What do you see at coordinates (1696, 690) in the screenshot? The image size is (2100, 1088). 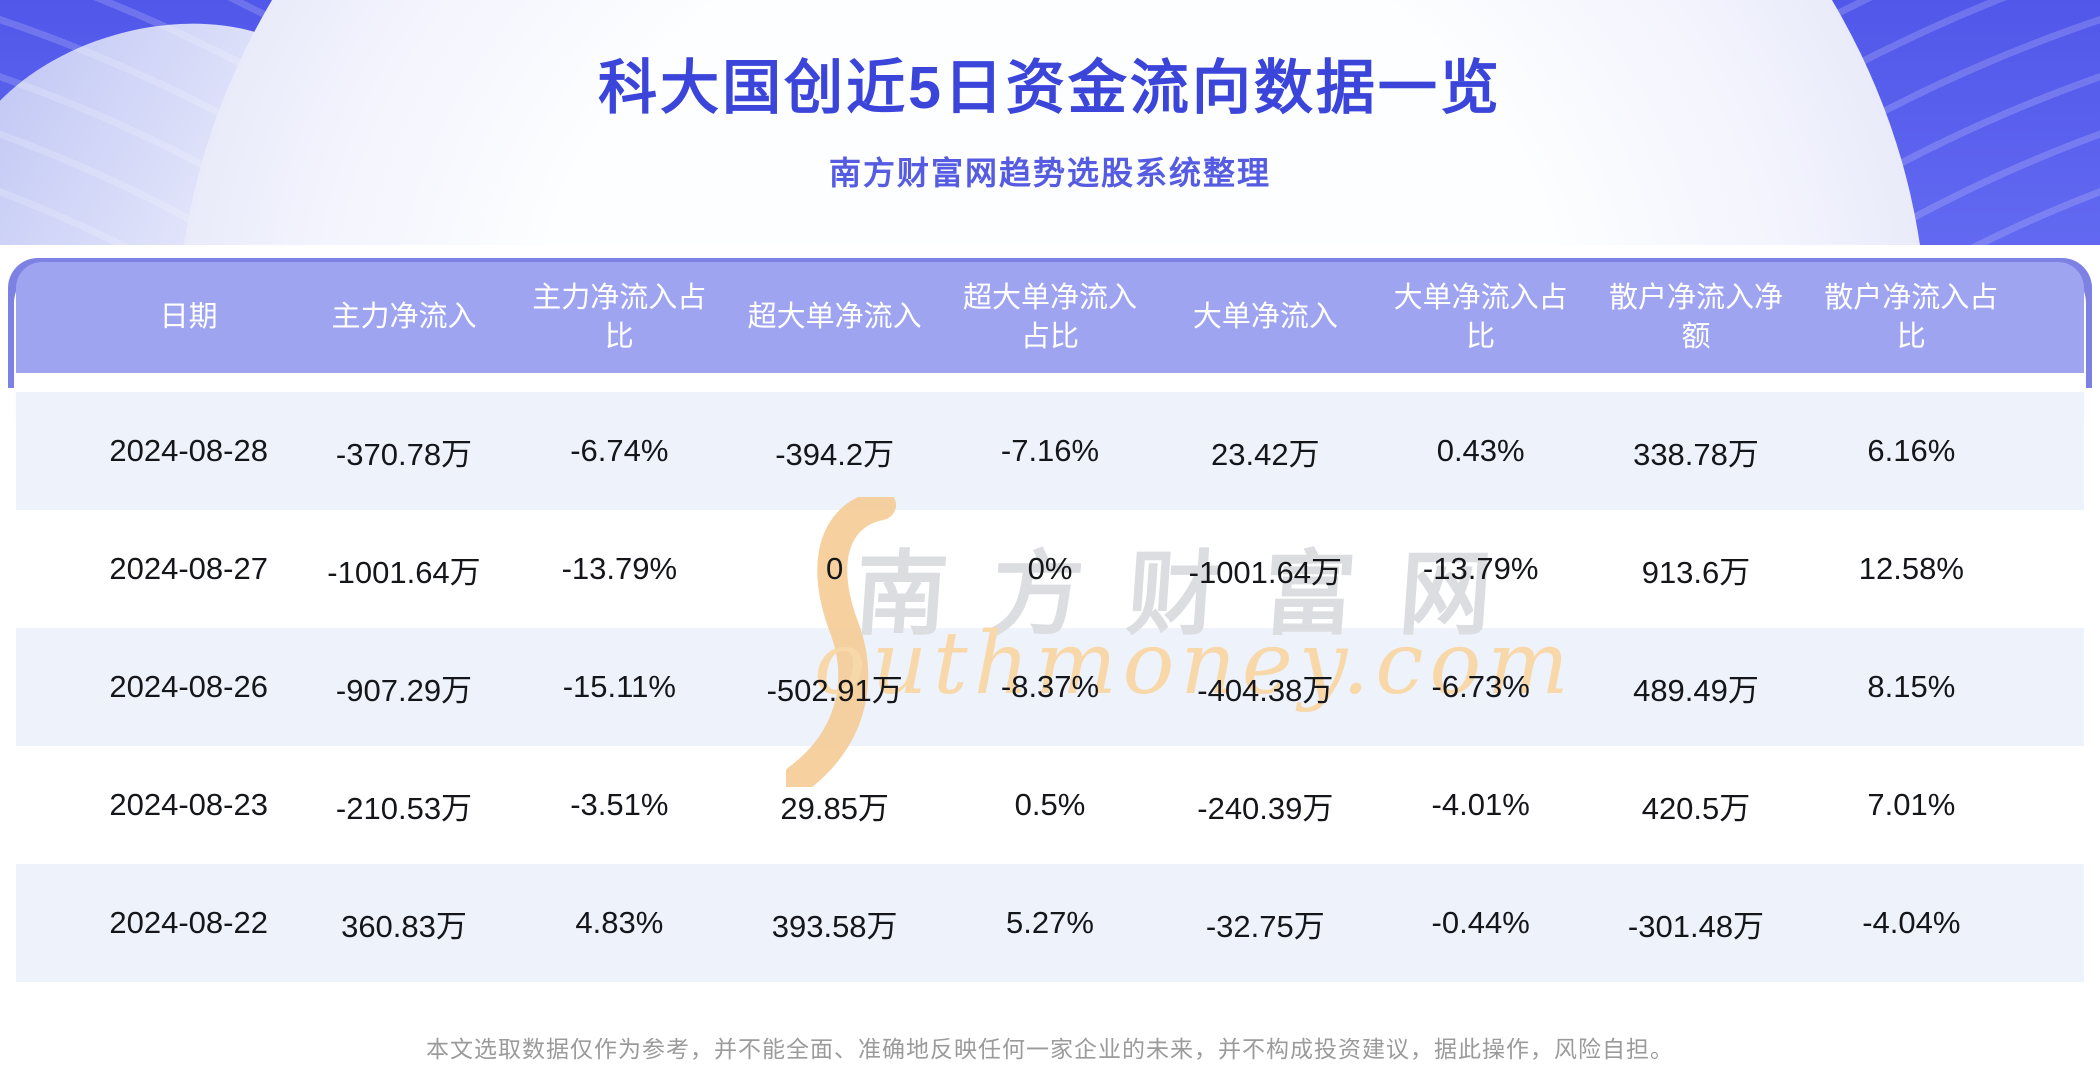 I see `table-cell: 489.49万` at bounding box center [1696, 690].